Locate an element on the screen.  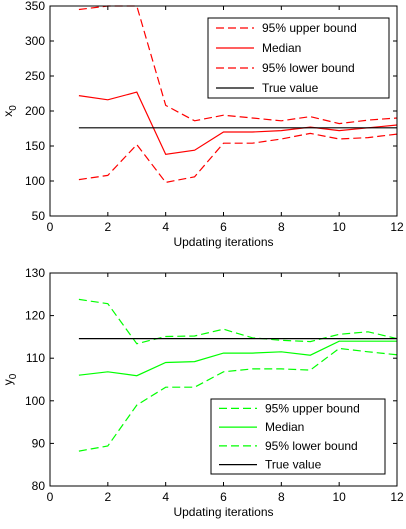
y-tick-label: 80 is located at coordinates (39, 486).